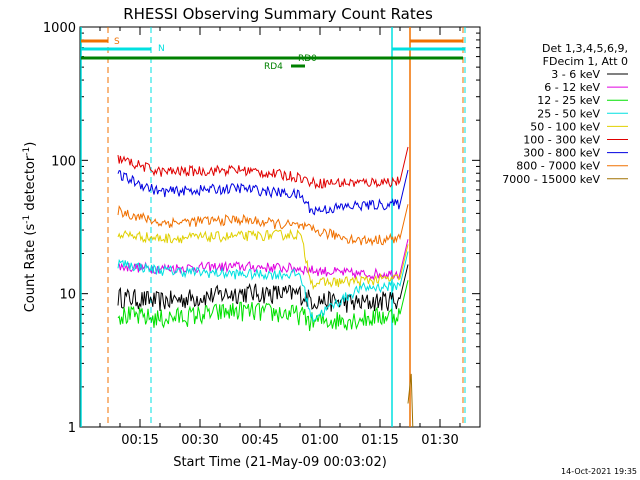 This screenshot has height=480, width=640. What do you see at coordinates (63, 161) in the screenshot?
I see `y-tick-label: 100` at bounding box center [63, 161].